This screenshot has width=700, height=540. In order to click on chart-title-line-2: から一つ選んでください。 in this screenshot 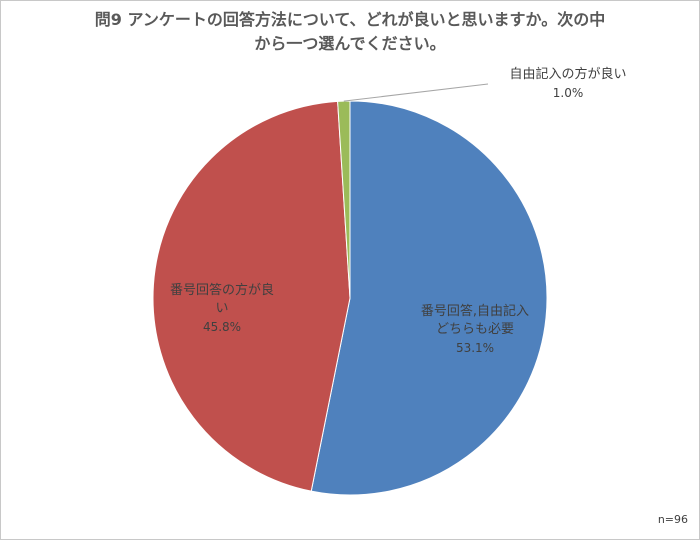, I will do `click(350, 43)`.